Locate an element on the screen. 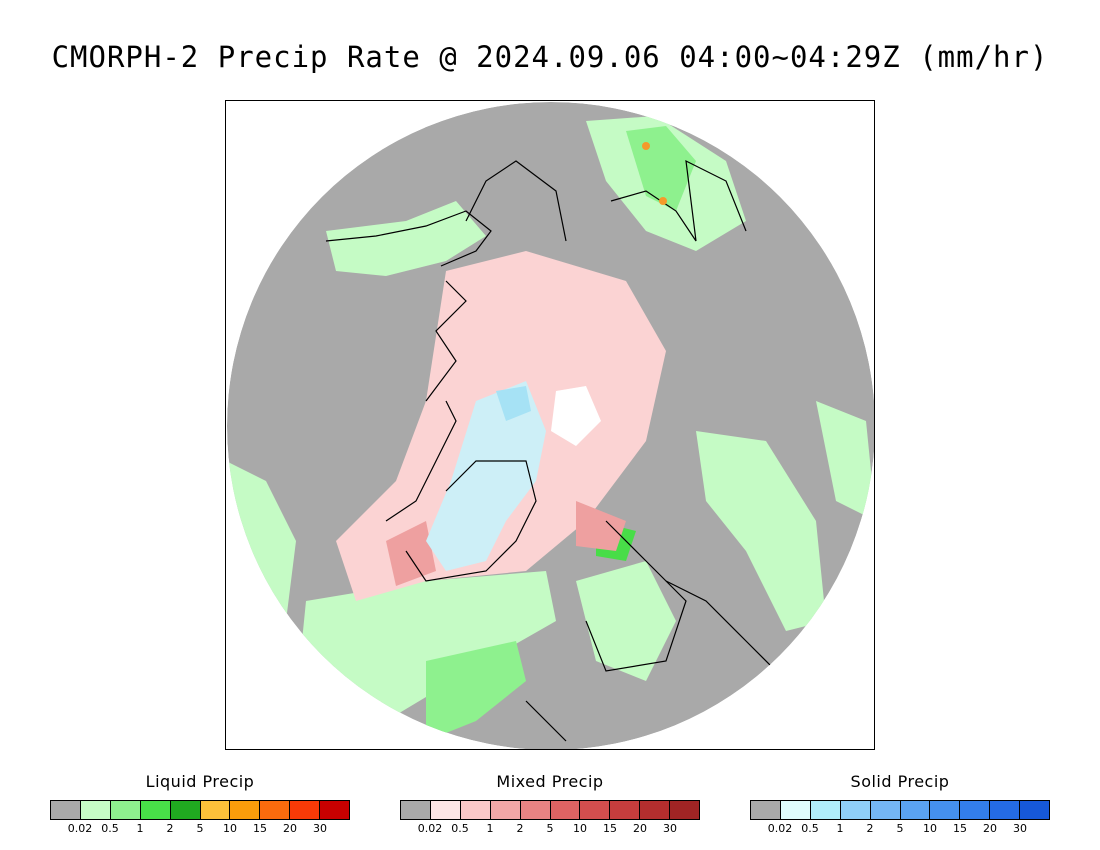  coastline-scandinavia is located at coordinates (636, 596).